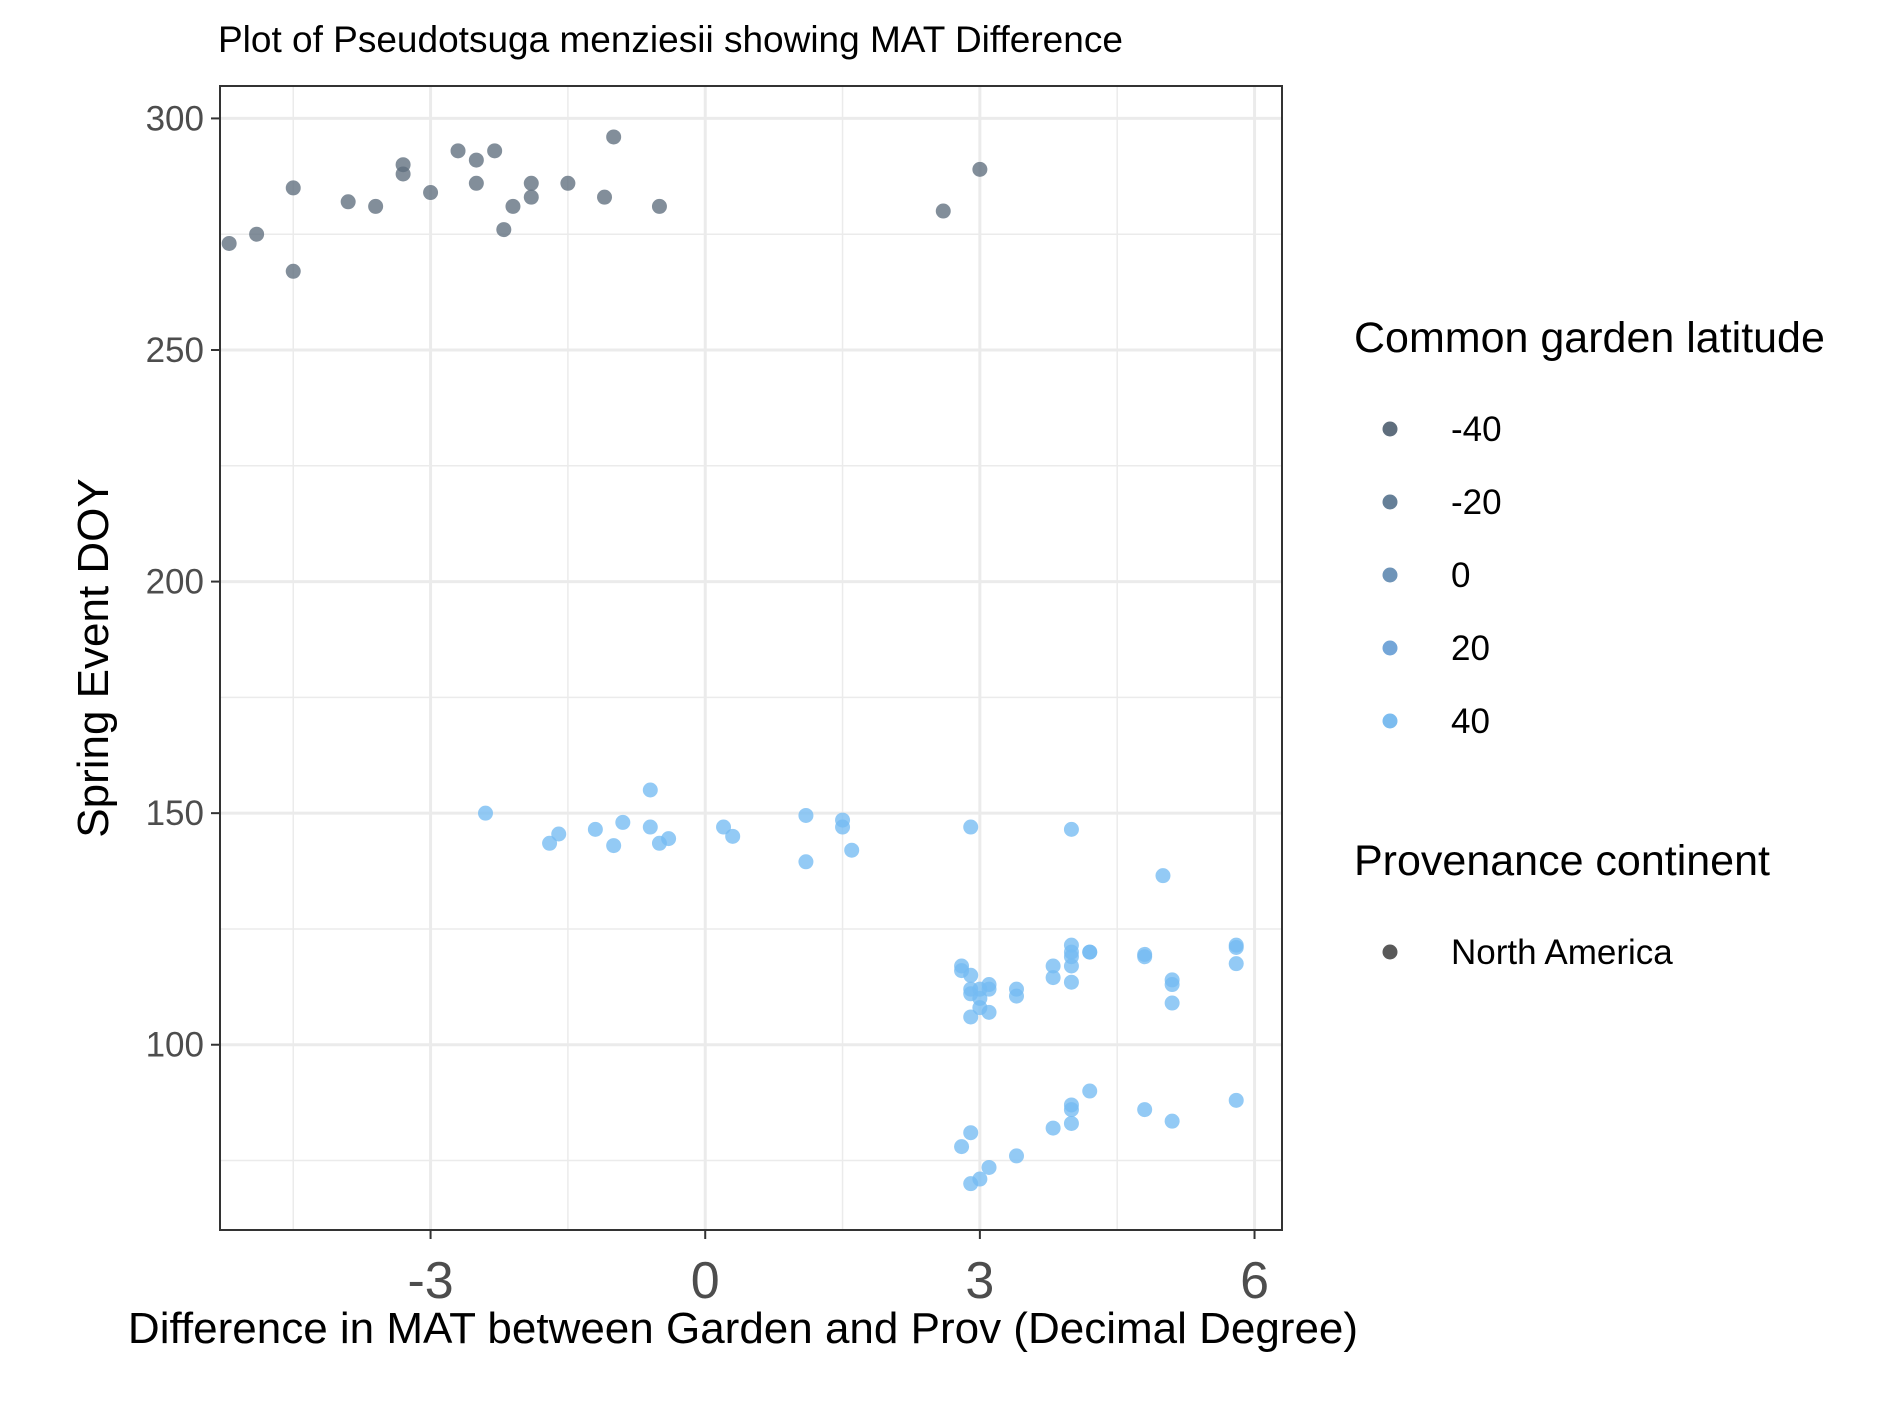  What do you see at coordinates (93, 658) in the screenshot?
I see `y-axis-title: Spring Event DOY` at bounding box center [93, 658].